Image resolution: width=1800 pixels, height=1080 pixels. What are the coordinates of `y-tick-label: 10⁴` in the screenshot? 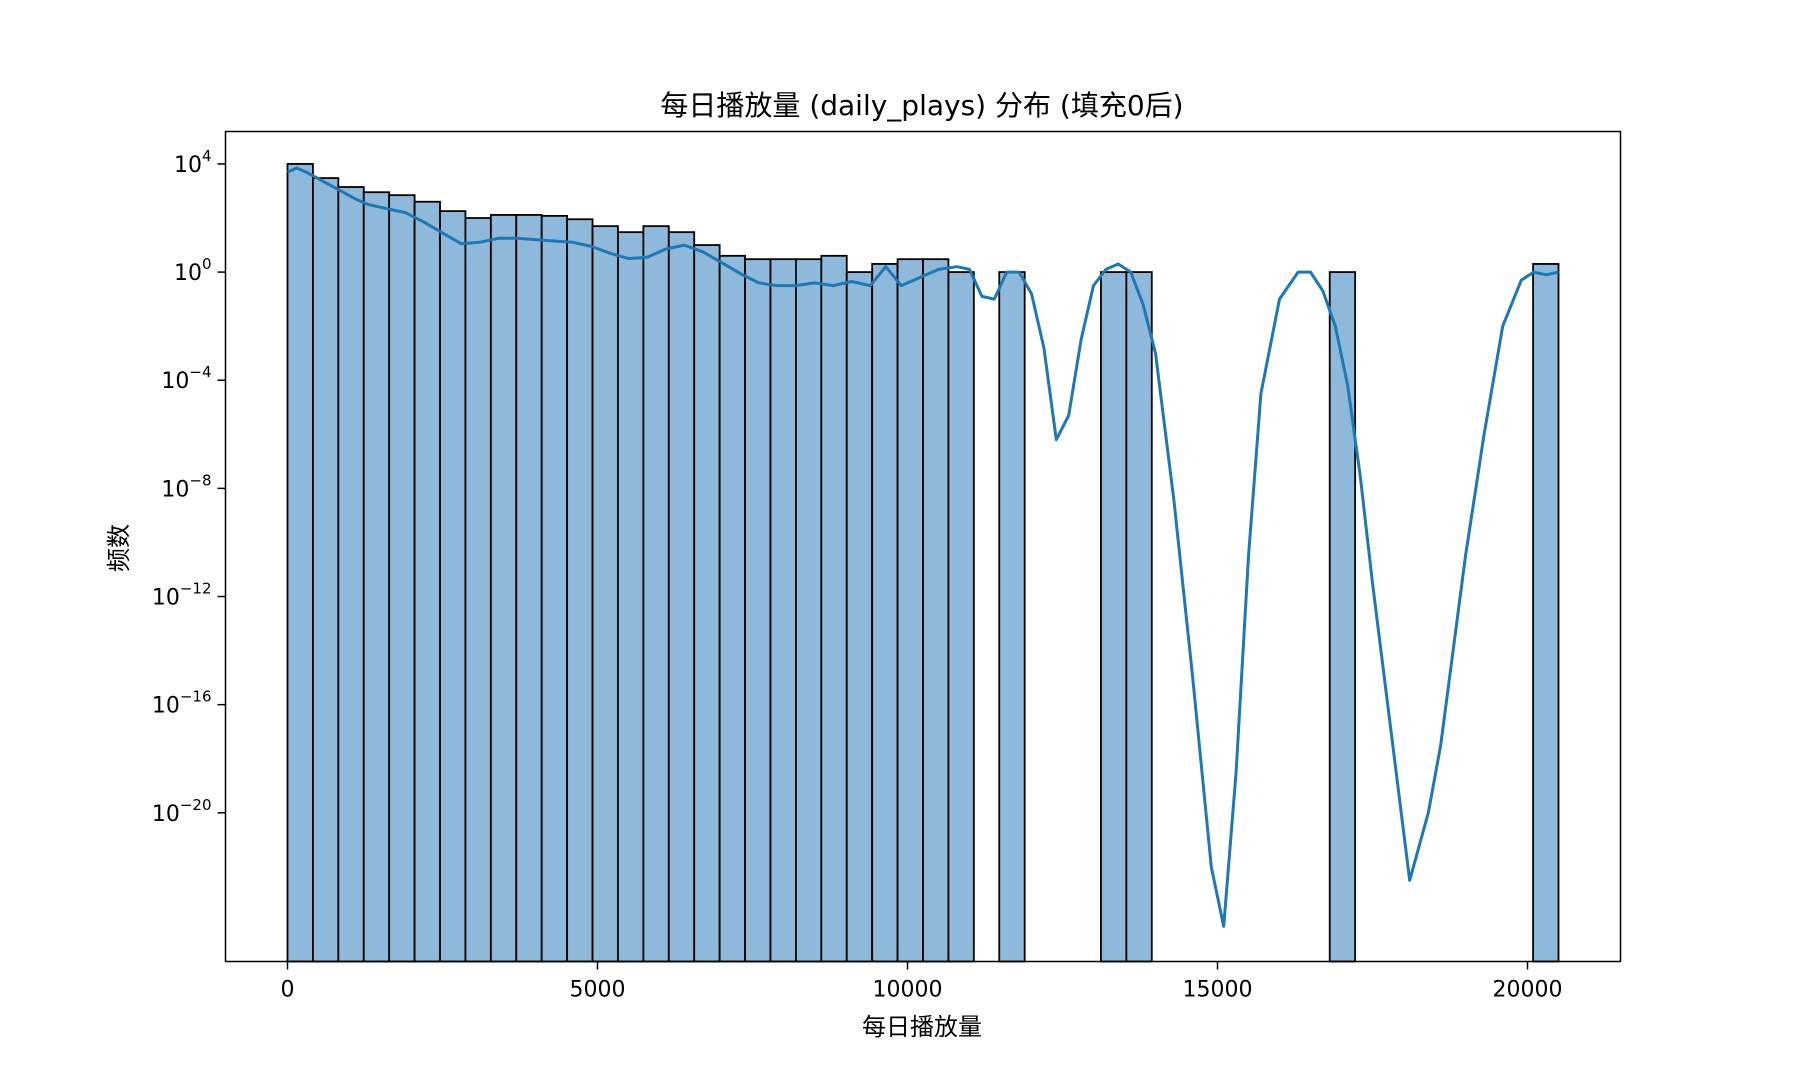 It's located at (193, 162).